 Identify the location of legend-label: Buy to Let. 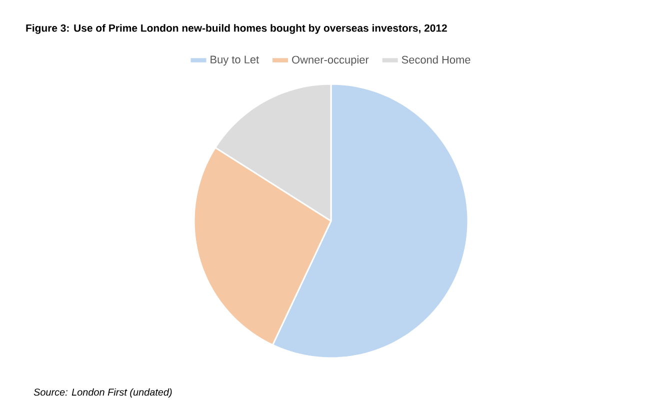
(234, 61).